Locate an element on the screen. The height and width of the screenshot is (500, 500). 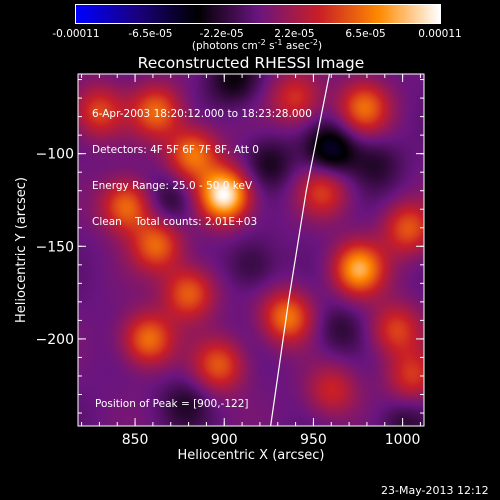
colorbar-tick-label: -6.5e-05 is located at coordinates (150, 34).